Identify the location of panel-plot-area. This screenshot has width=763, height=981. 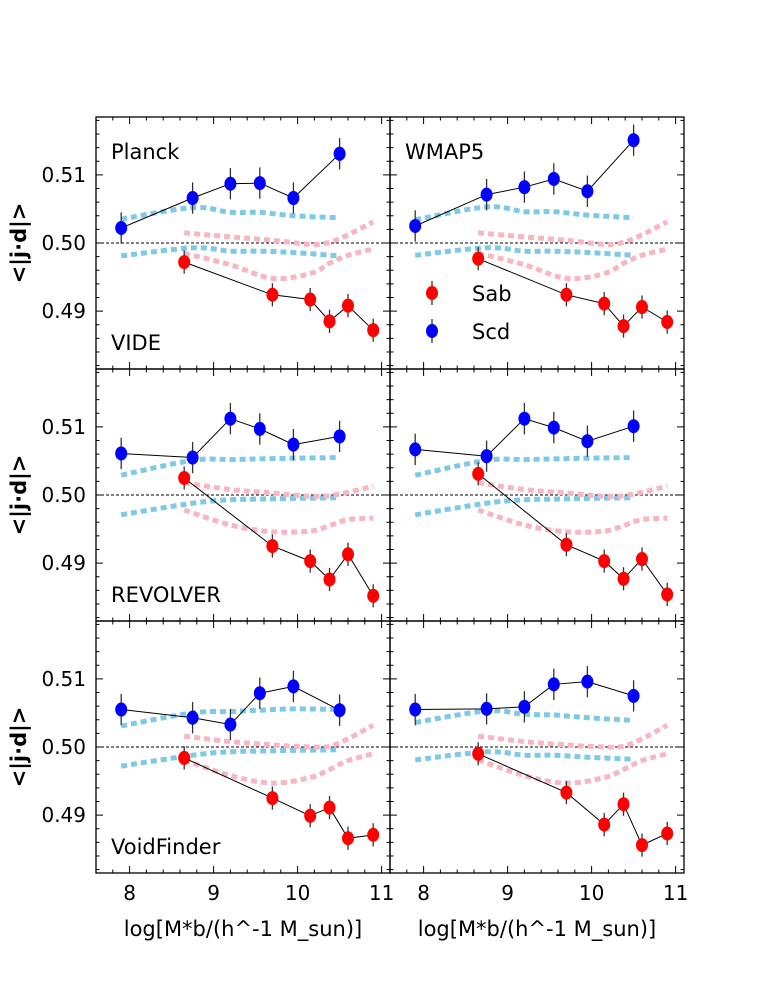
(243, 240).